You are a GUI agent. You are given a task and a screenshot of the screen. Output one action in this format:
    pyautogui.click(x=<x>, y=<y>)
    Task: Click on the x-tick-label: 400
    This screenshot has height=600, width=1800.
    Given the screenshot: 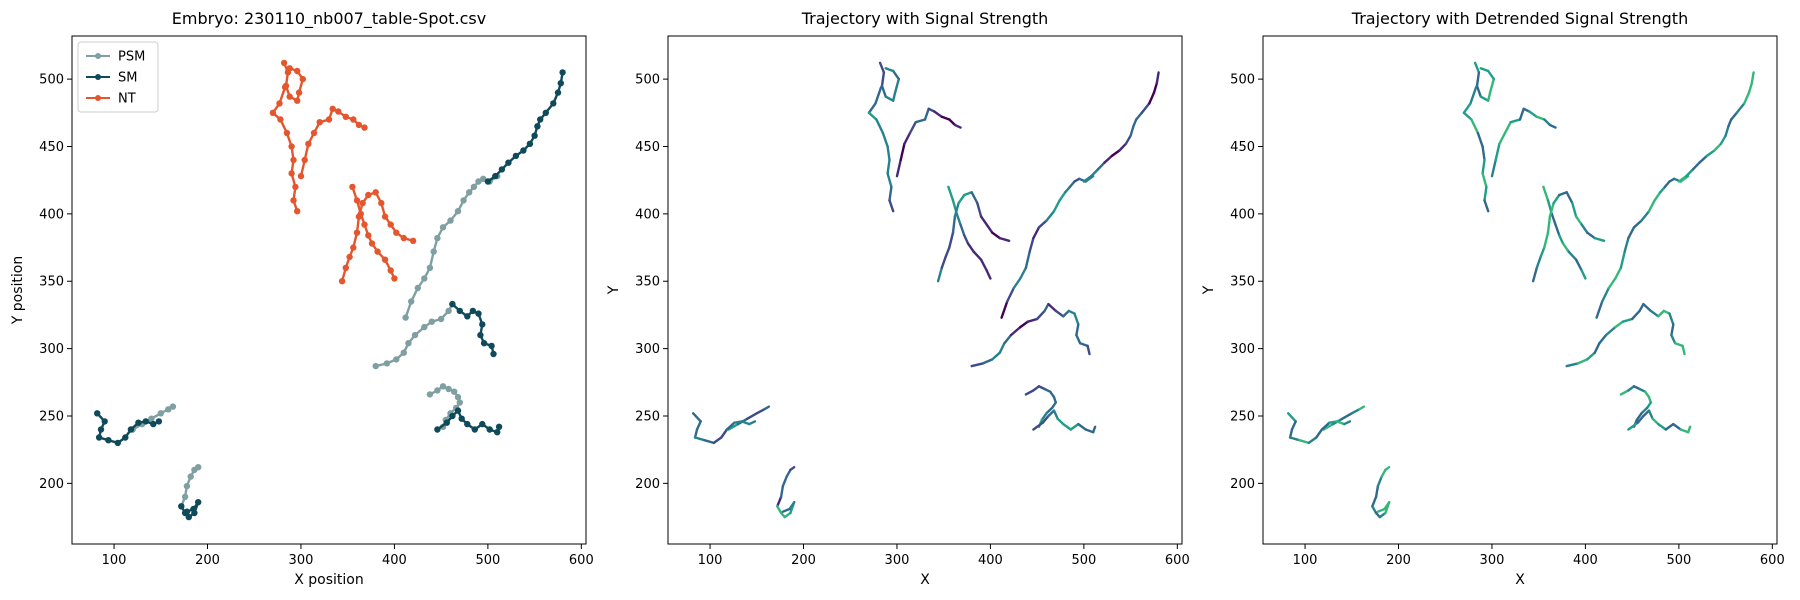 What is the action you would take?
    pyautogui.click(x=394, y=560)
    